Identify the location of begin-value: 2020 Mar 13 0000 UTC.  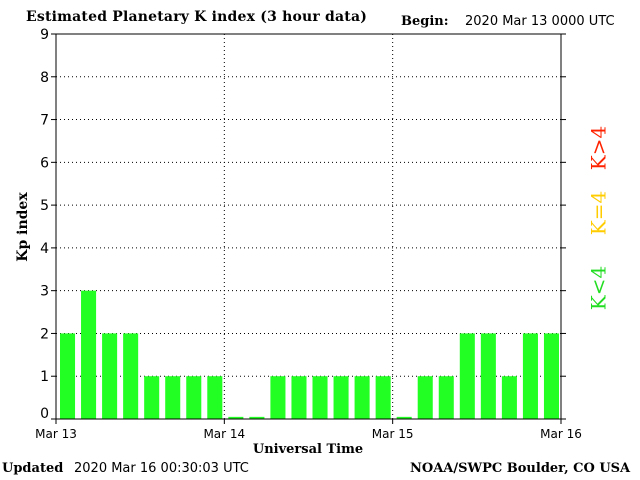
(540, 21).